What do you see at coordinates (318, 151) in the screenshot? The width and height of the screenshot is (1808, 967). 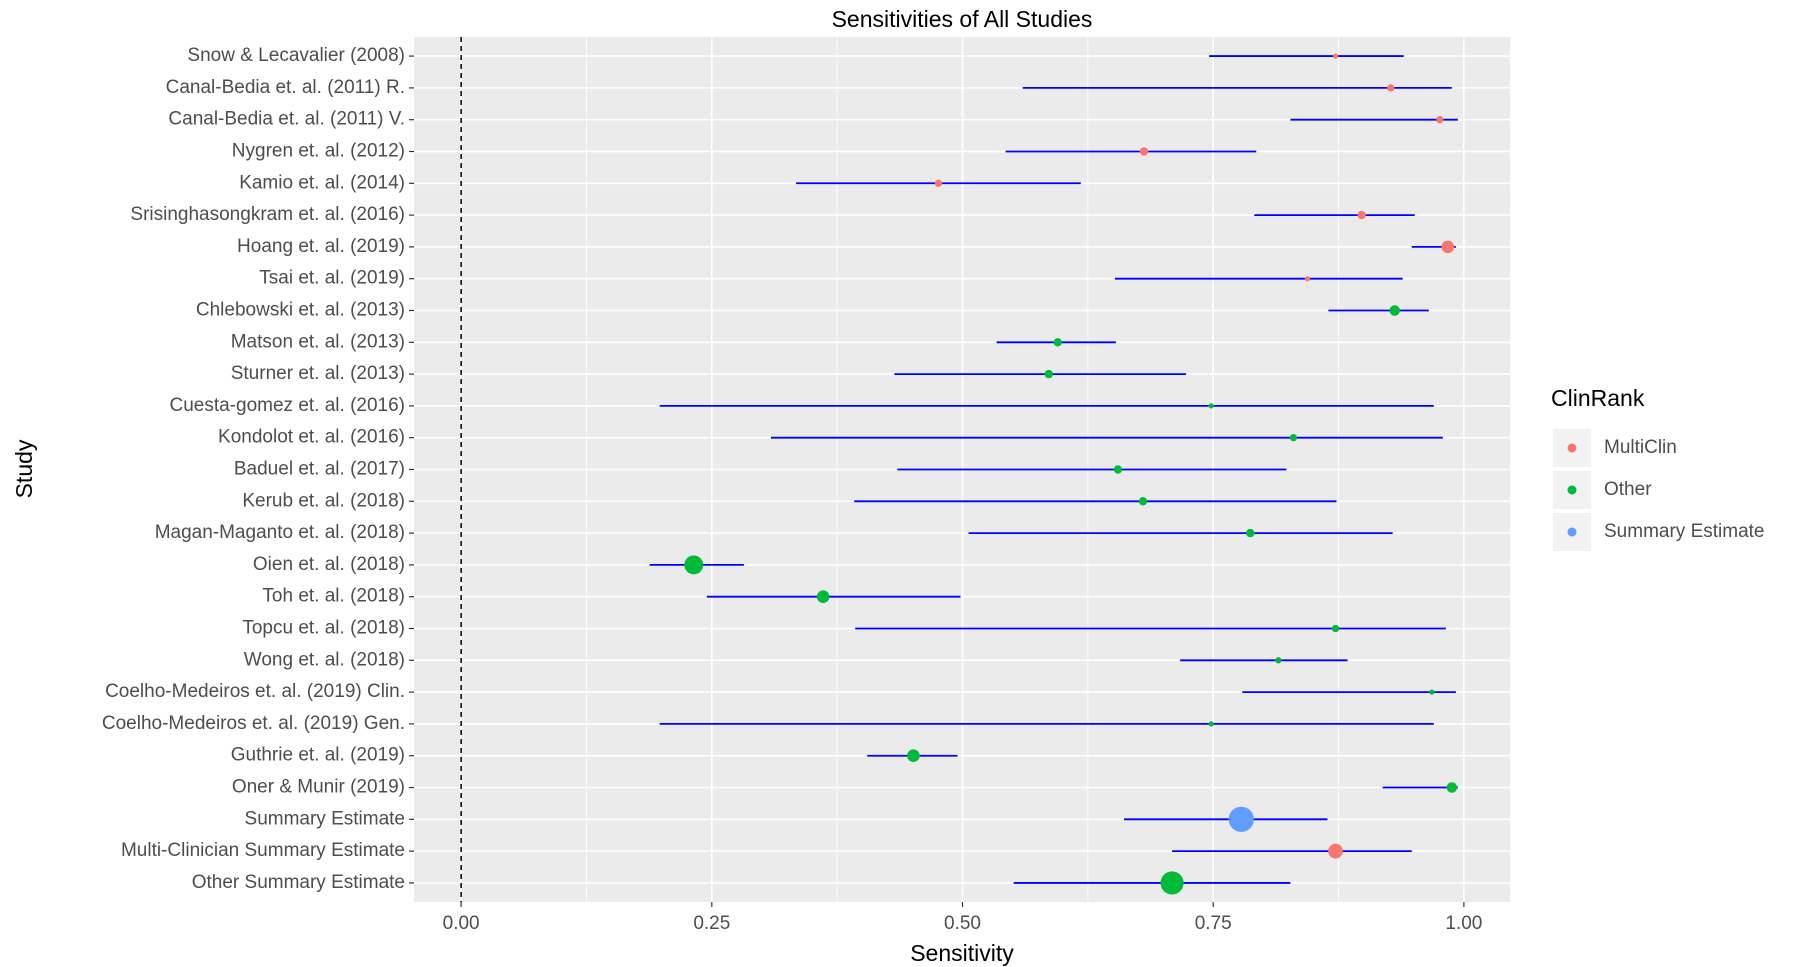 I see `y-tick-label: Nygren et. al. (2012)` at bounding box center [318, 151].